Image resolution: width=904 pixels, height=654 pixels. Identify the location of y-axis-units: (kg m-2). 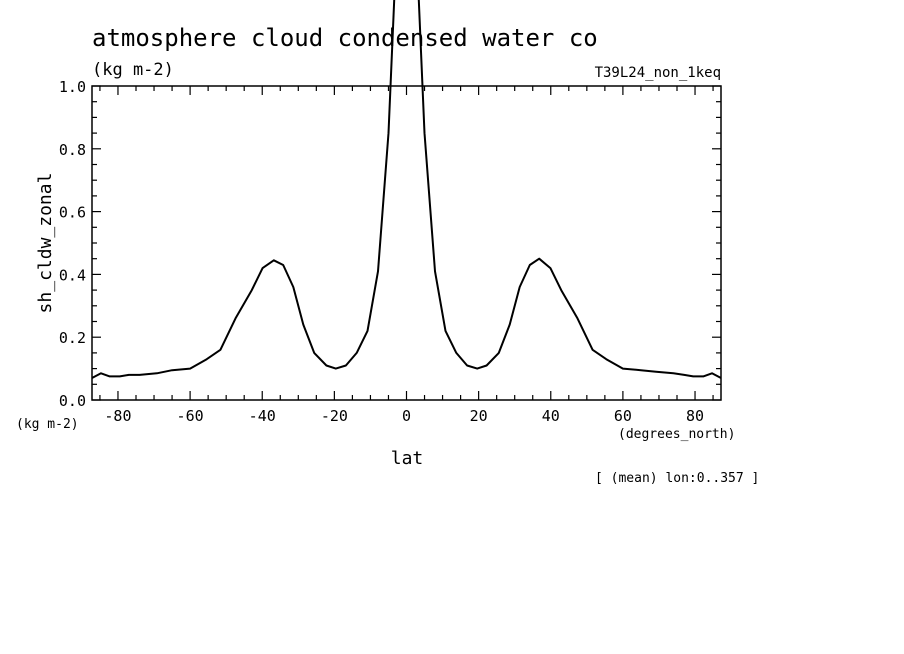
(47, 424).